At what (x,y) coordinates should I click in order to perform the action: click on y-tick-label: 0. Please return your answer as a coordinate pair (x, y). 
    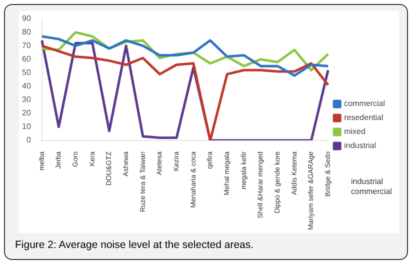
    Looking at the image, I should click on (29, 140).